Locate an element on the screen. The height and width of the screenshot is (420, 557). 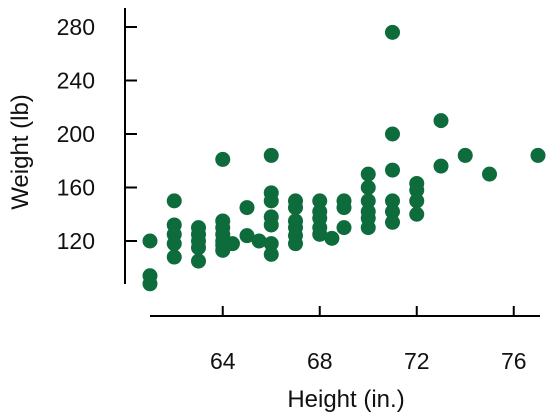
y-tick-label: 240 is located at coordinates (76, 81).